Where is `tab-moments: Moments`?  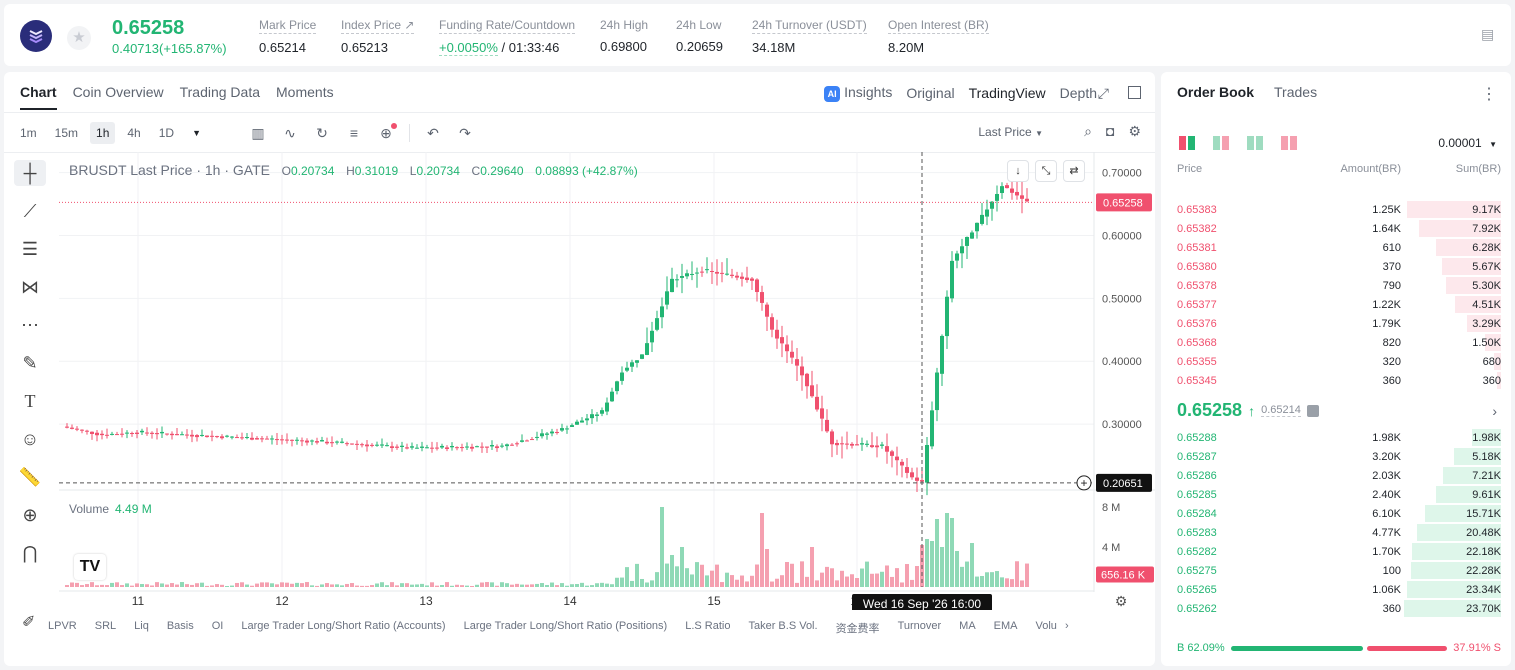
tab-moments: Moments is located at coordinates (305, 92).